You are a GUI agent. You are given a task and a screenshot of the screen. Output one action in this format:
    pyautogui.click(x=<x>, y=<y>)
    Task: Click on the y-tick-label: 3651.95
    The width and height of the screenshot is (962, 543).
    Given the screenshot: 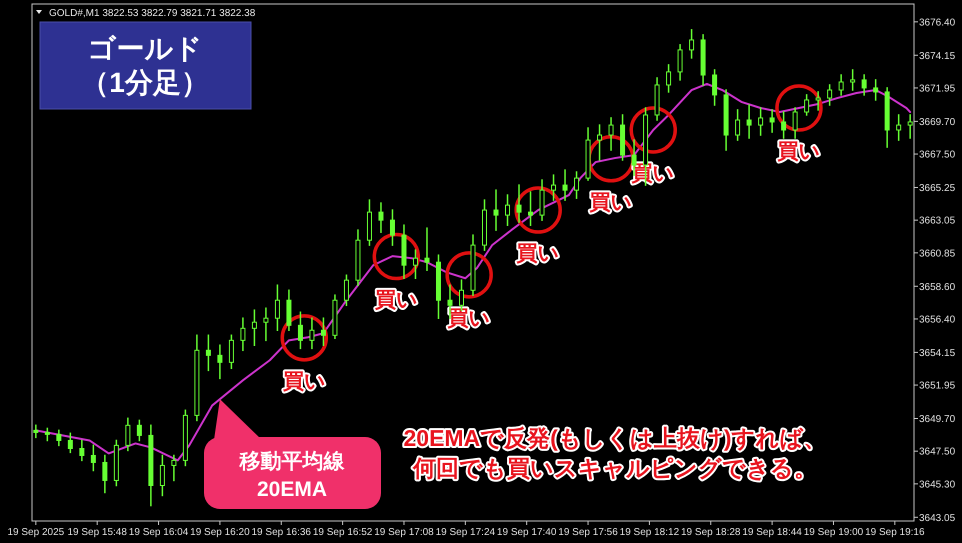 What is the action you would take?
    pyautogui.click(x=937, y=386)
    